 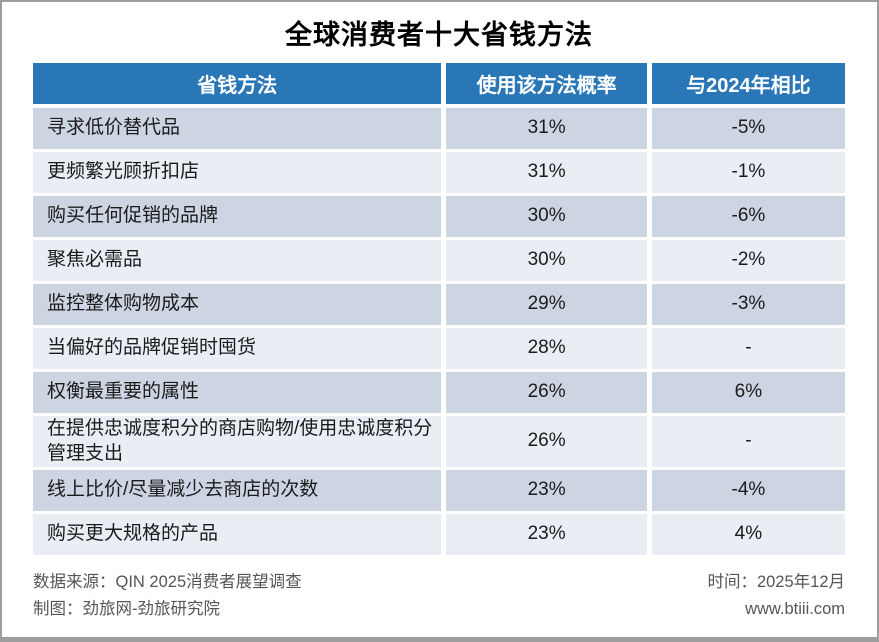 What do you see at coordinates (747, 85) in the screenshot?
I see `col-header-vs-2024: 与2024年相比` at bounding box center [747, 85].